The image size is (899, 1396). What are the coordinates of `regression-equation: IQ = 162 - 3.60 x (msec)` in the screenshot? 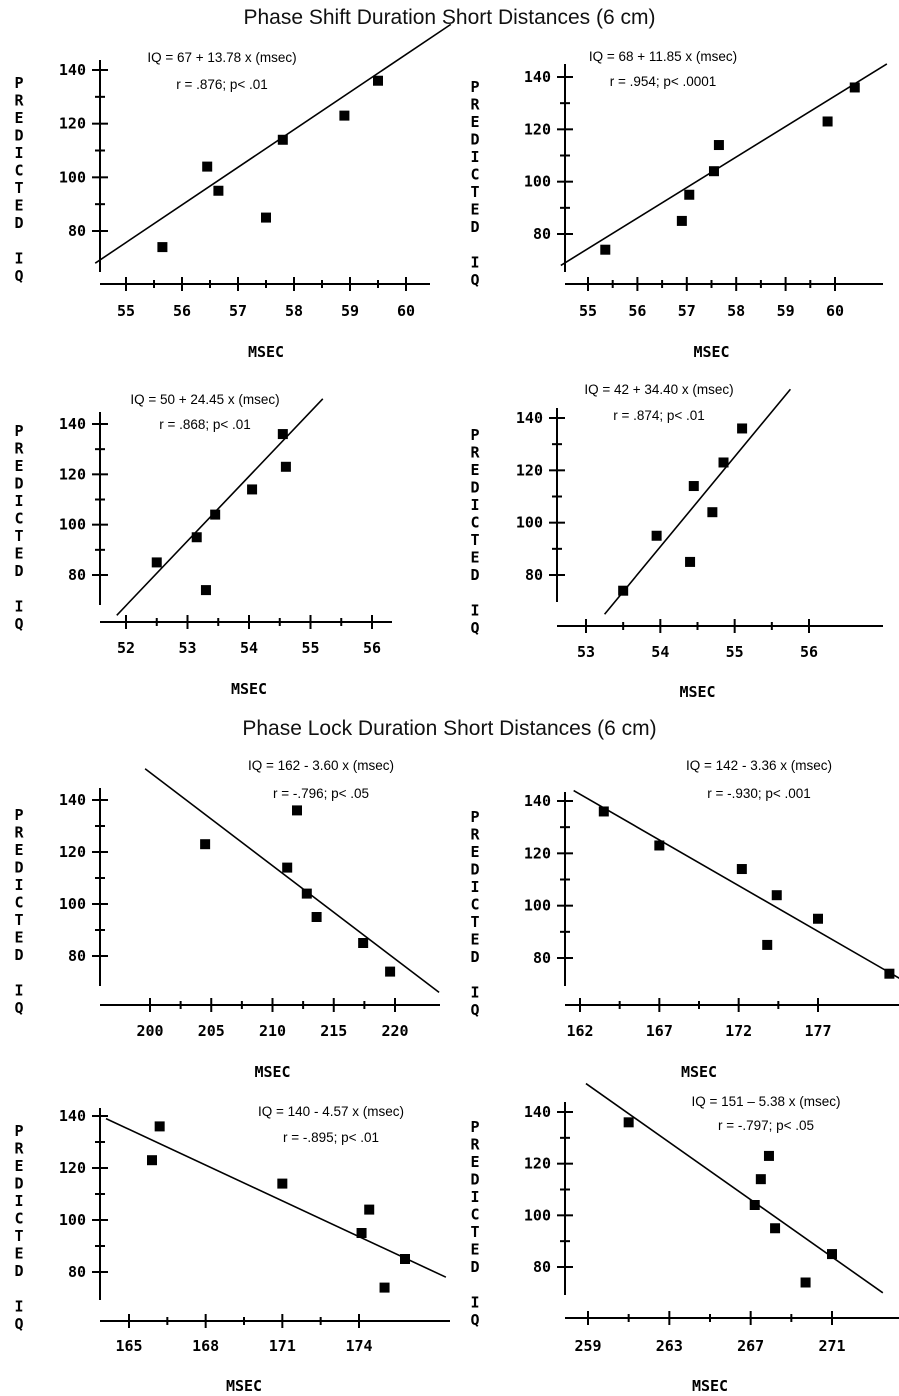 It's located at (321, 765).